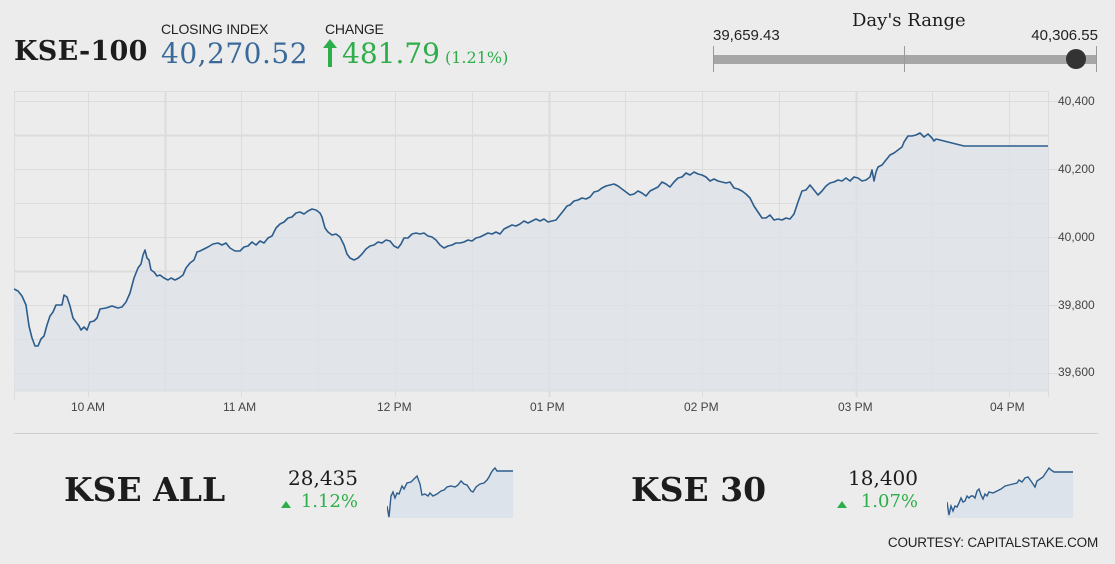 The height and width of the screenshot is (564, 1115). I want to click on days-range-tick-mid, so click(904, 59).